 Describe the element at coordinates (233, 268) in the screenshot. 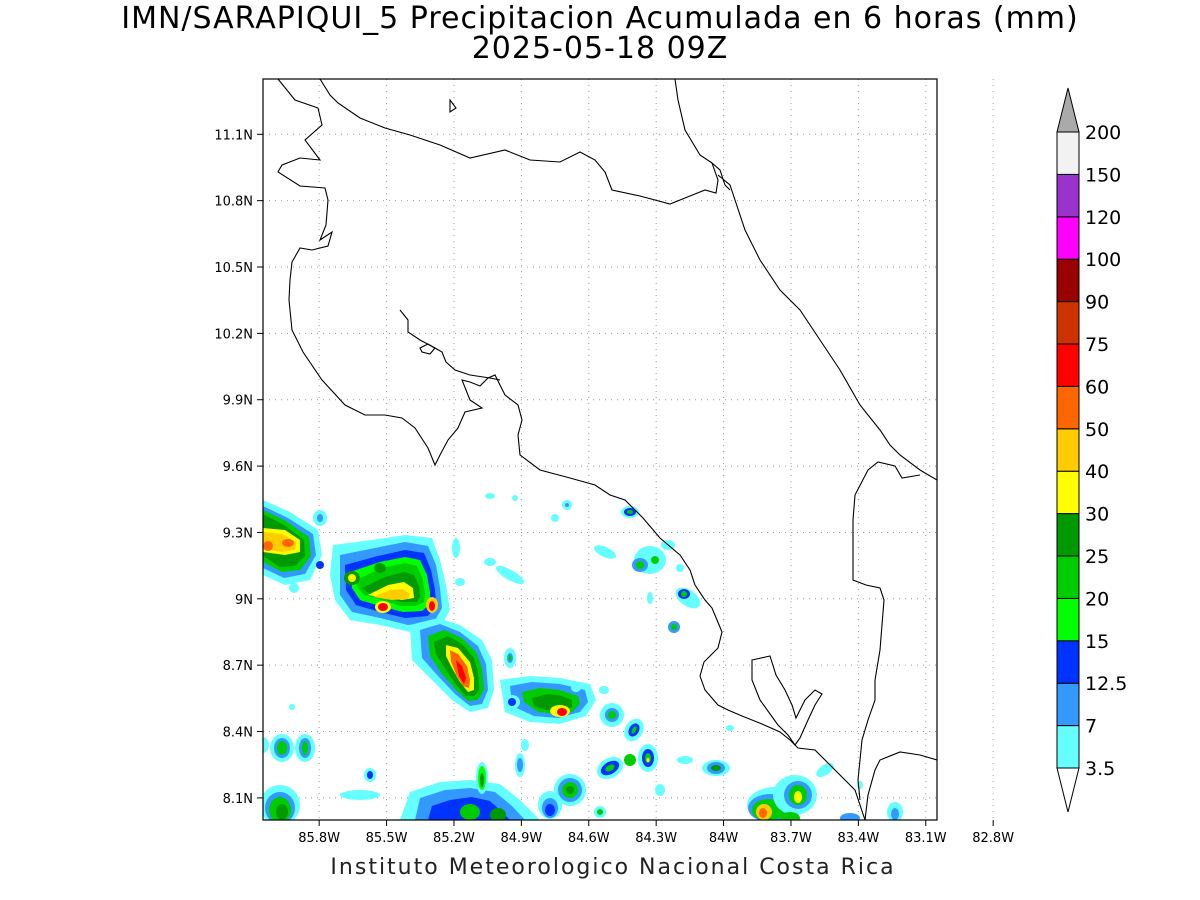

I see `lat-tick-label: 10.5N` at that location.